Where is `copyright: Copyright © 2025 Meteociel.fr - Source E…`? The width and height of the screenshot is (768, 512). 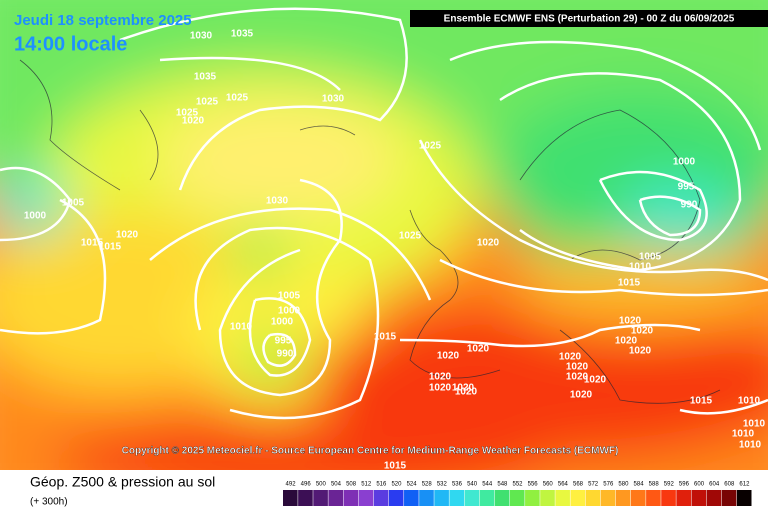
copyright: Copyright © 2025 Meteociel.fr - Source E… is located at coordinates (370, 451).